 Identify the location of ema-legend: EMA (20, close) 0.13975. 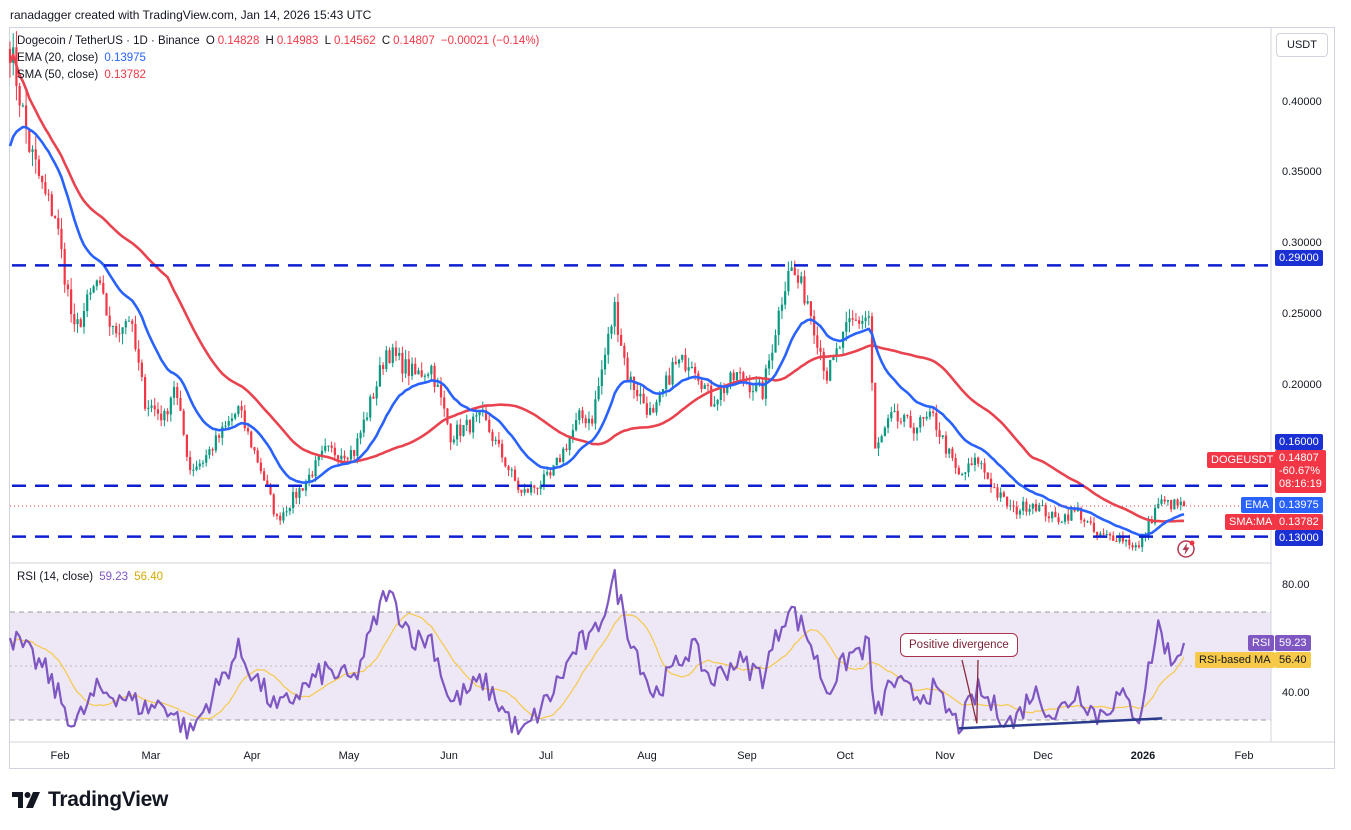
(83, 58).